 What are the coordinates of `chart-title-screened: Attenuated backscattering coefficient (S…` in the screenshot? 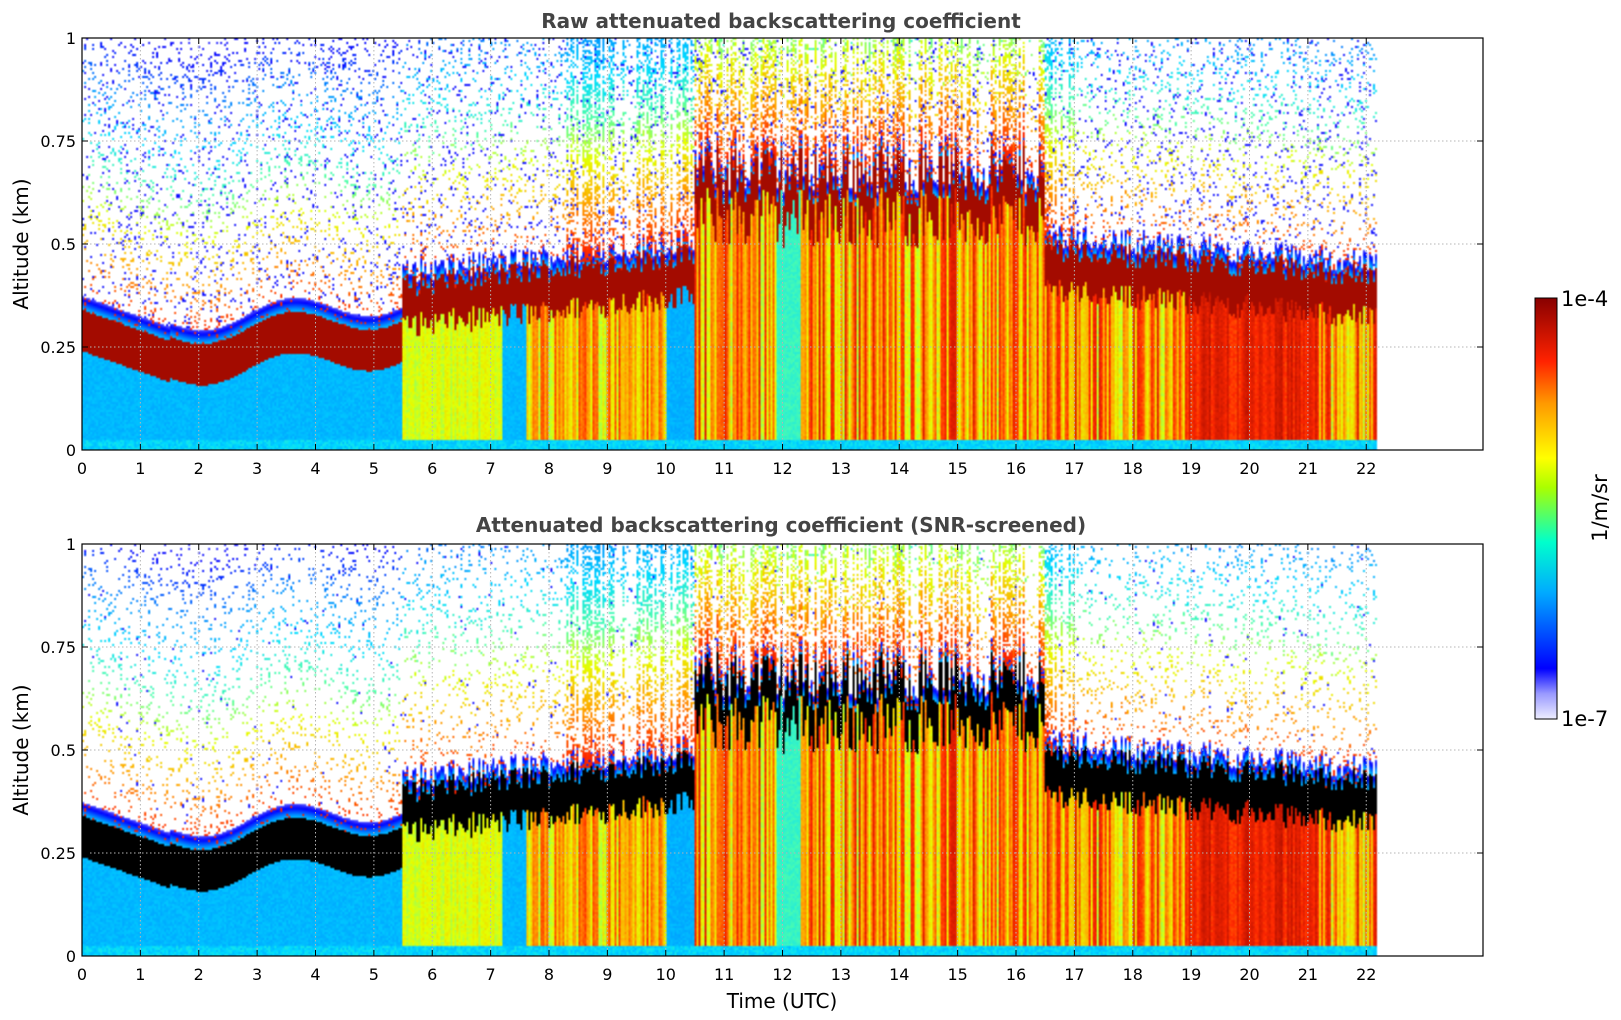 It's located at (781, 525).